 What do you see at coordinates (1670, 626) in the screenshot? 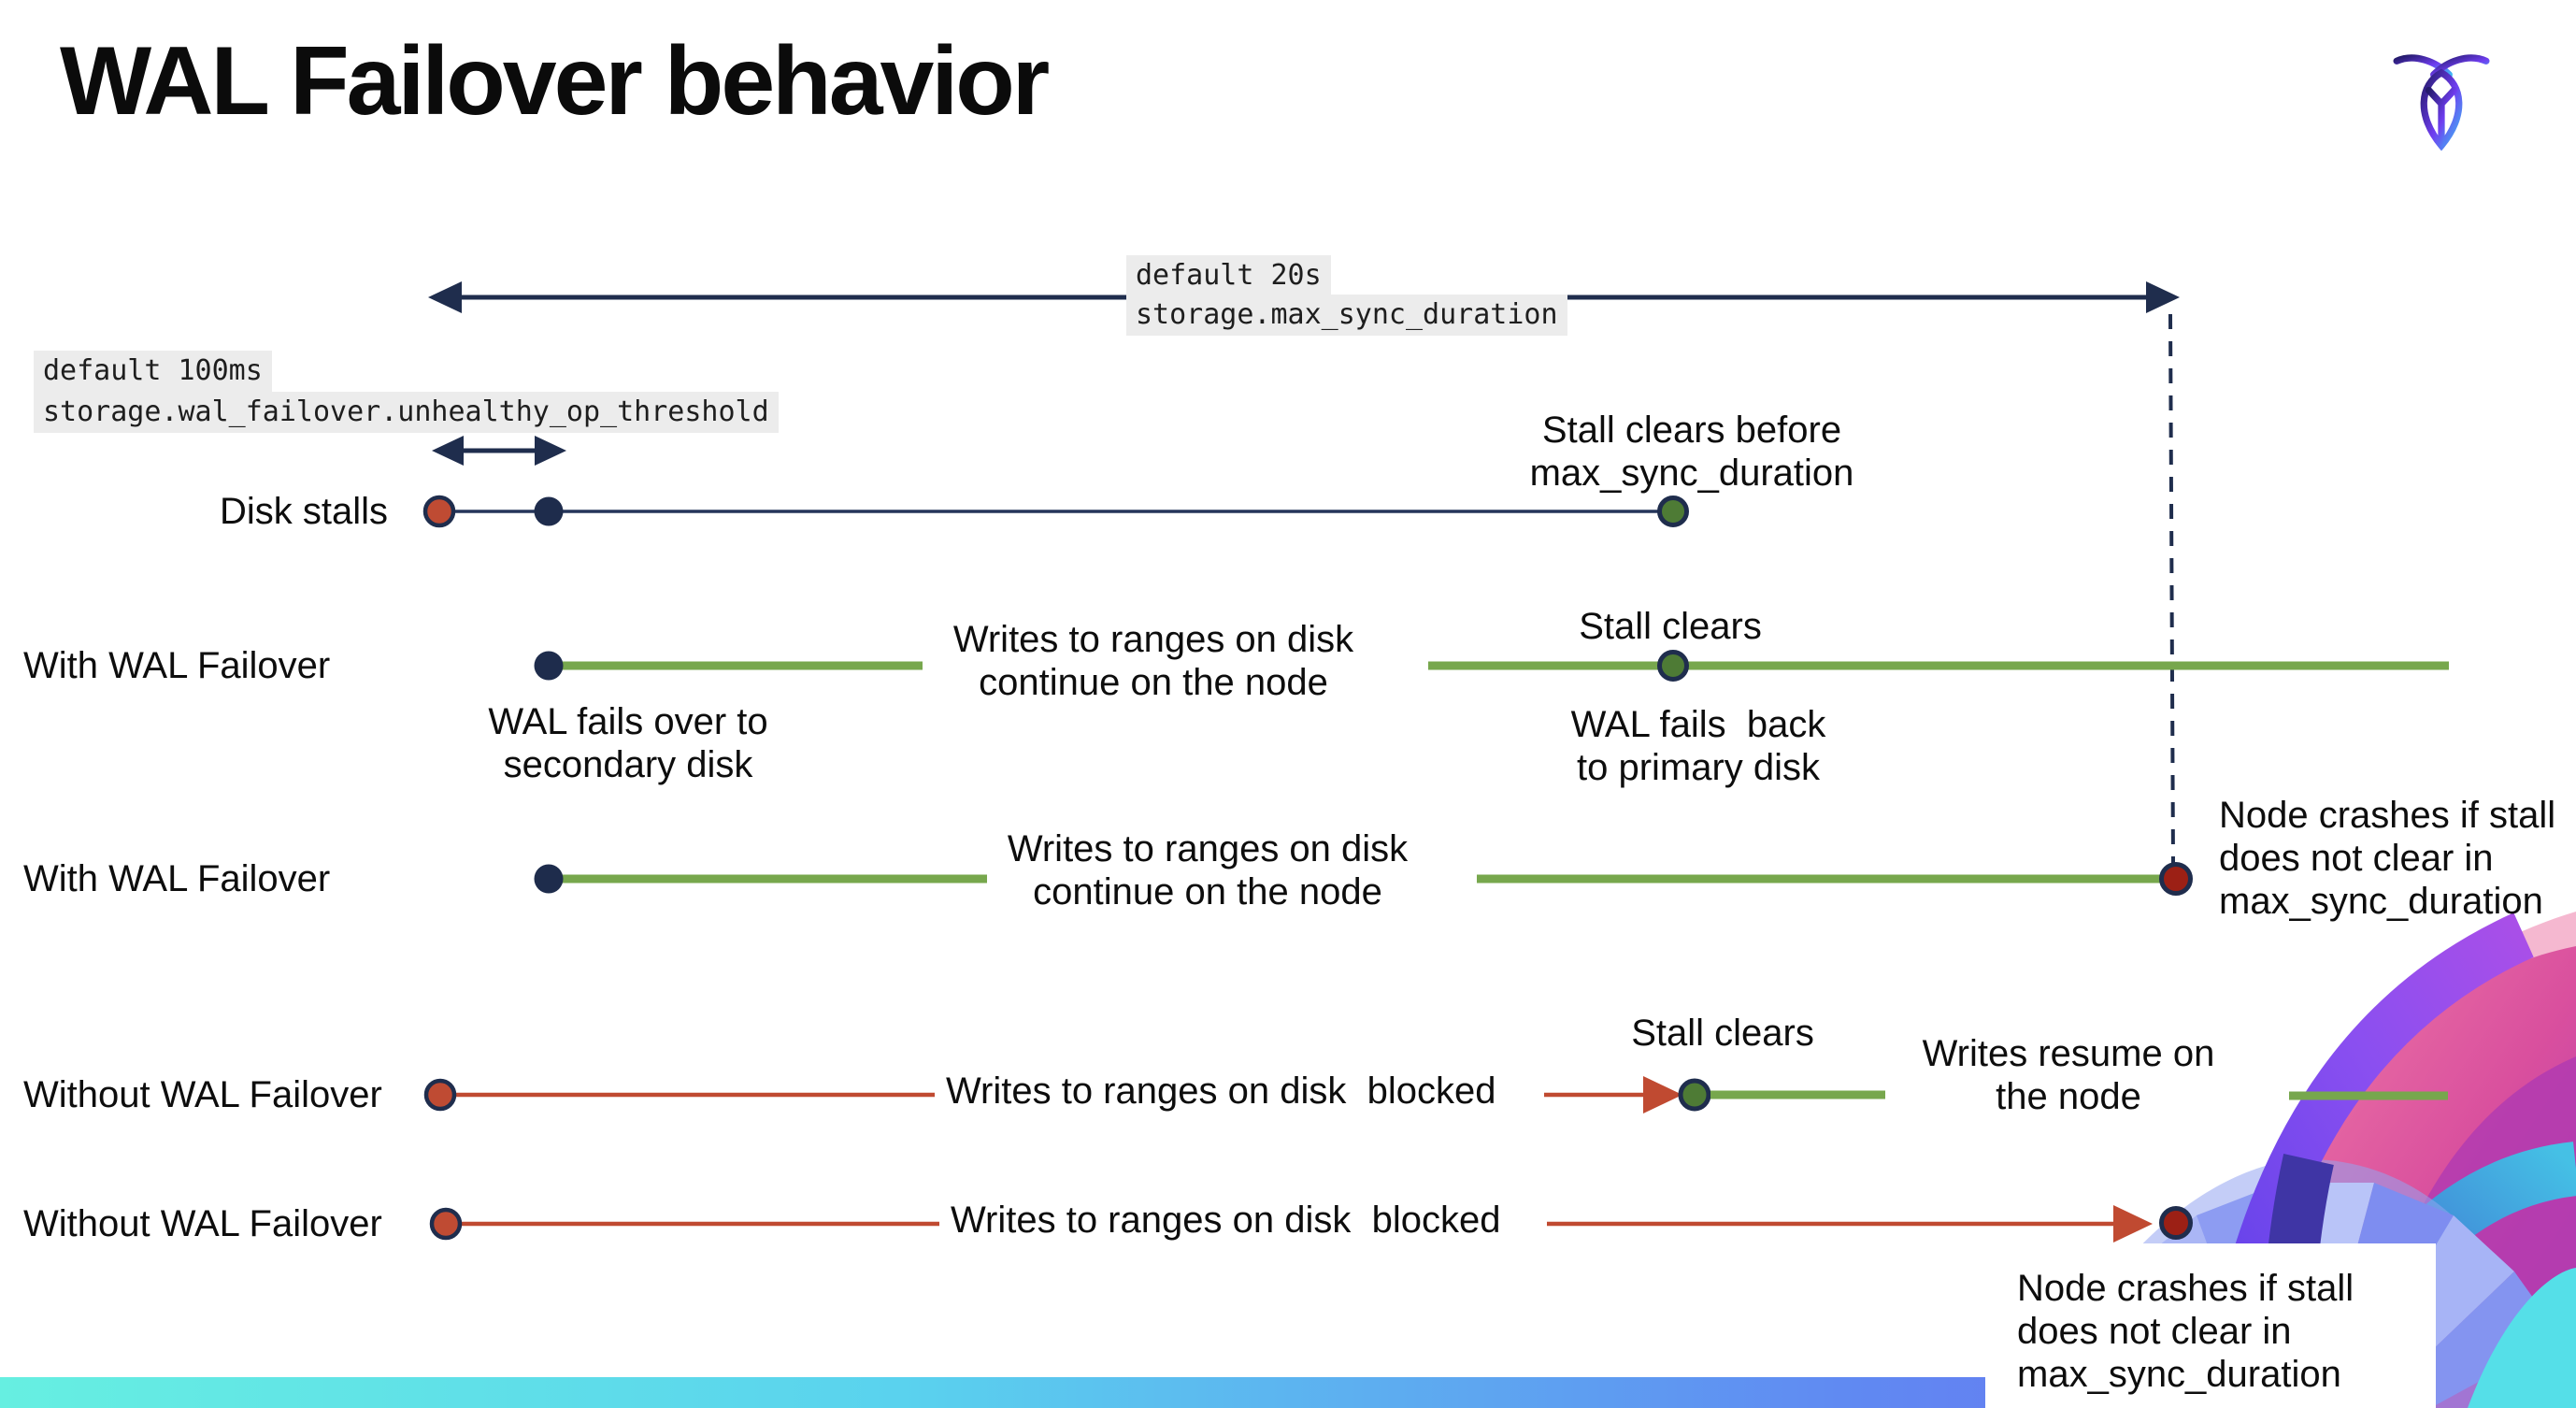
I see `note-stall-clears-2: Stall clears` at bounding box center [1670, 626].